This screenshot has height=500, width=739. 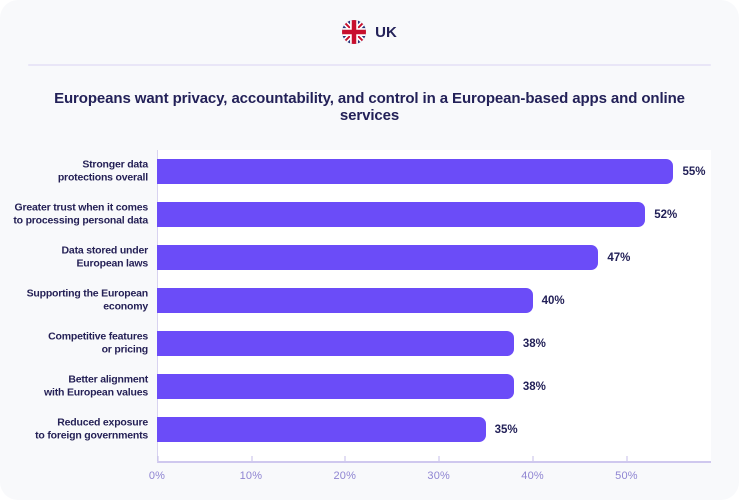 I want to click on bar-category-label: Better alignment with European values, so click(x=93, y=386).